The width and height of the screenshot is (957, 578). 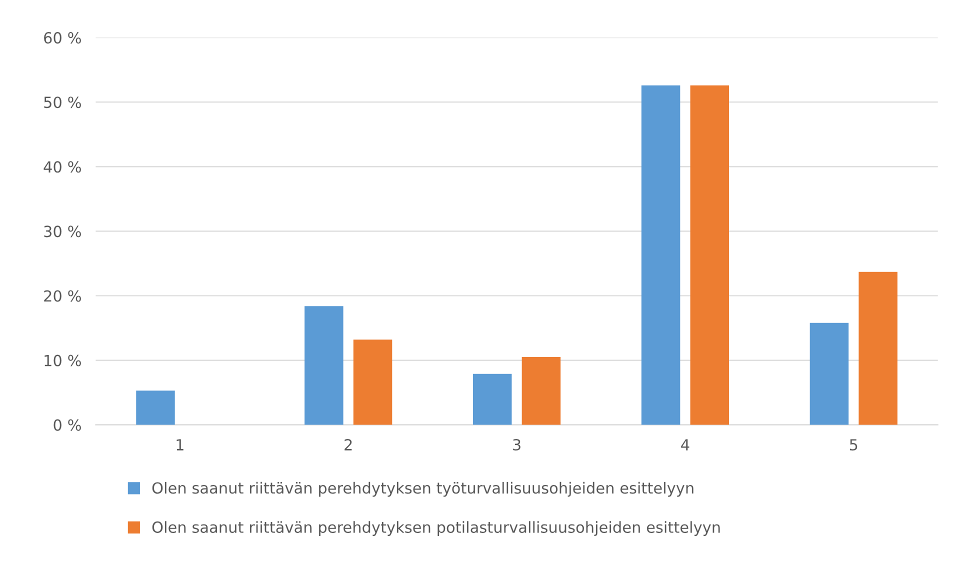 What do you see at coordinates (62, 102) in the screenshot?
I see `y-tick-label: 50 %` at bounding box center [62, 102].